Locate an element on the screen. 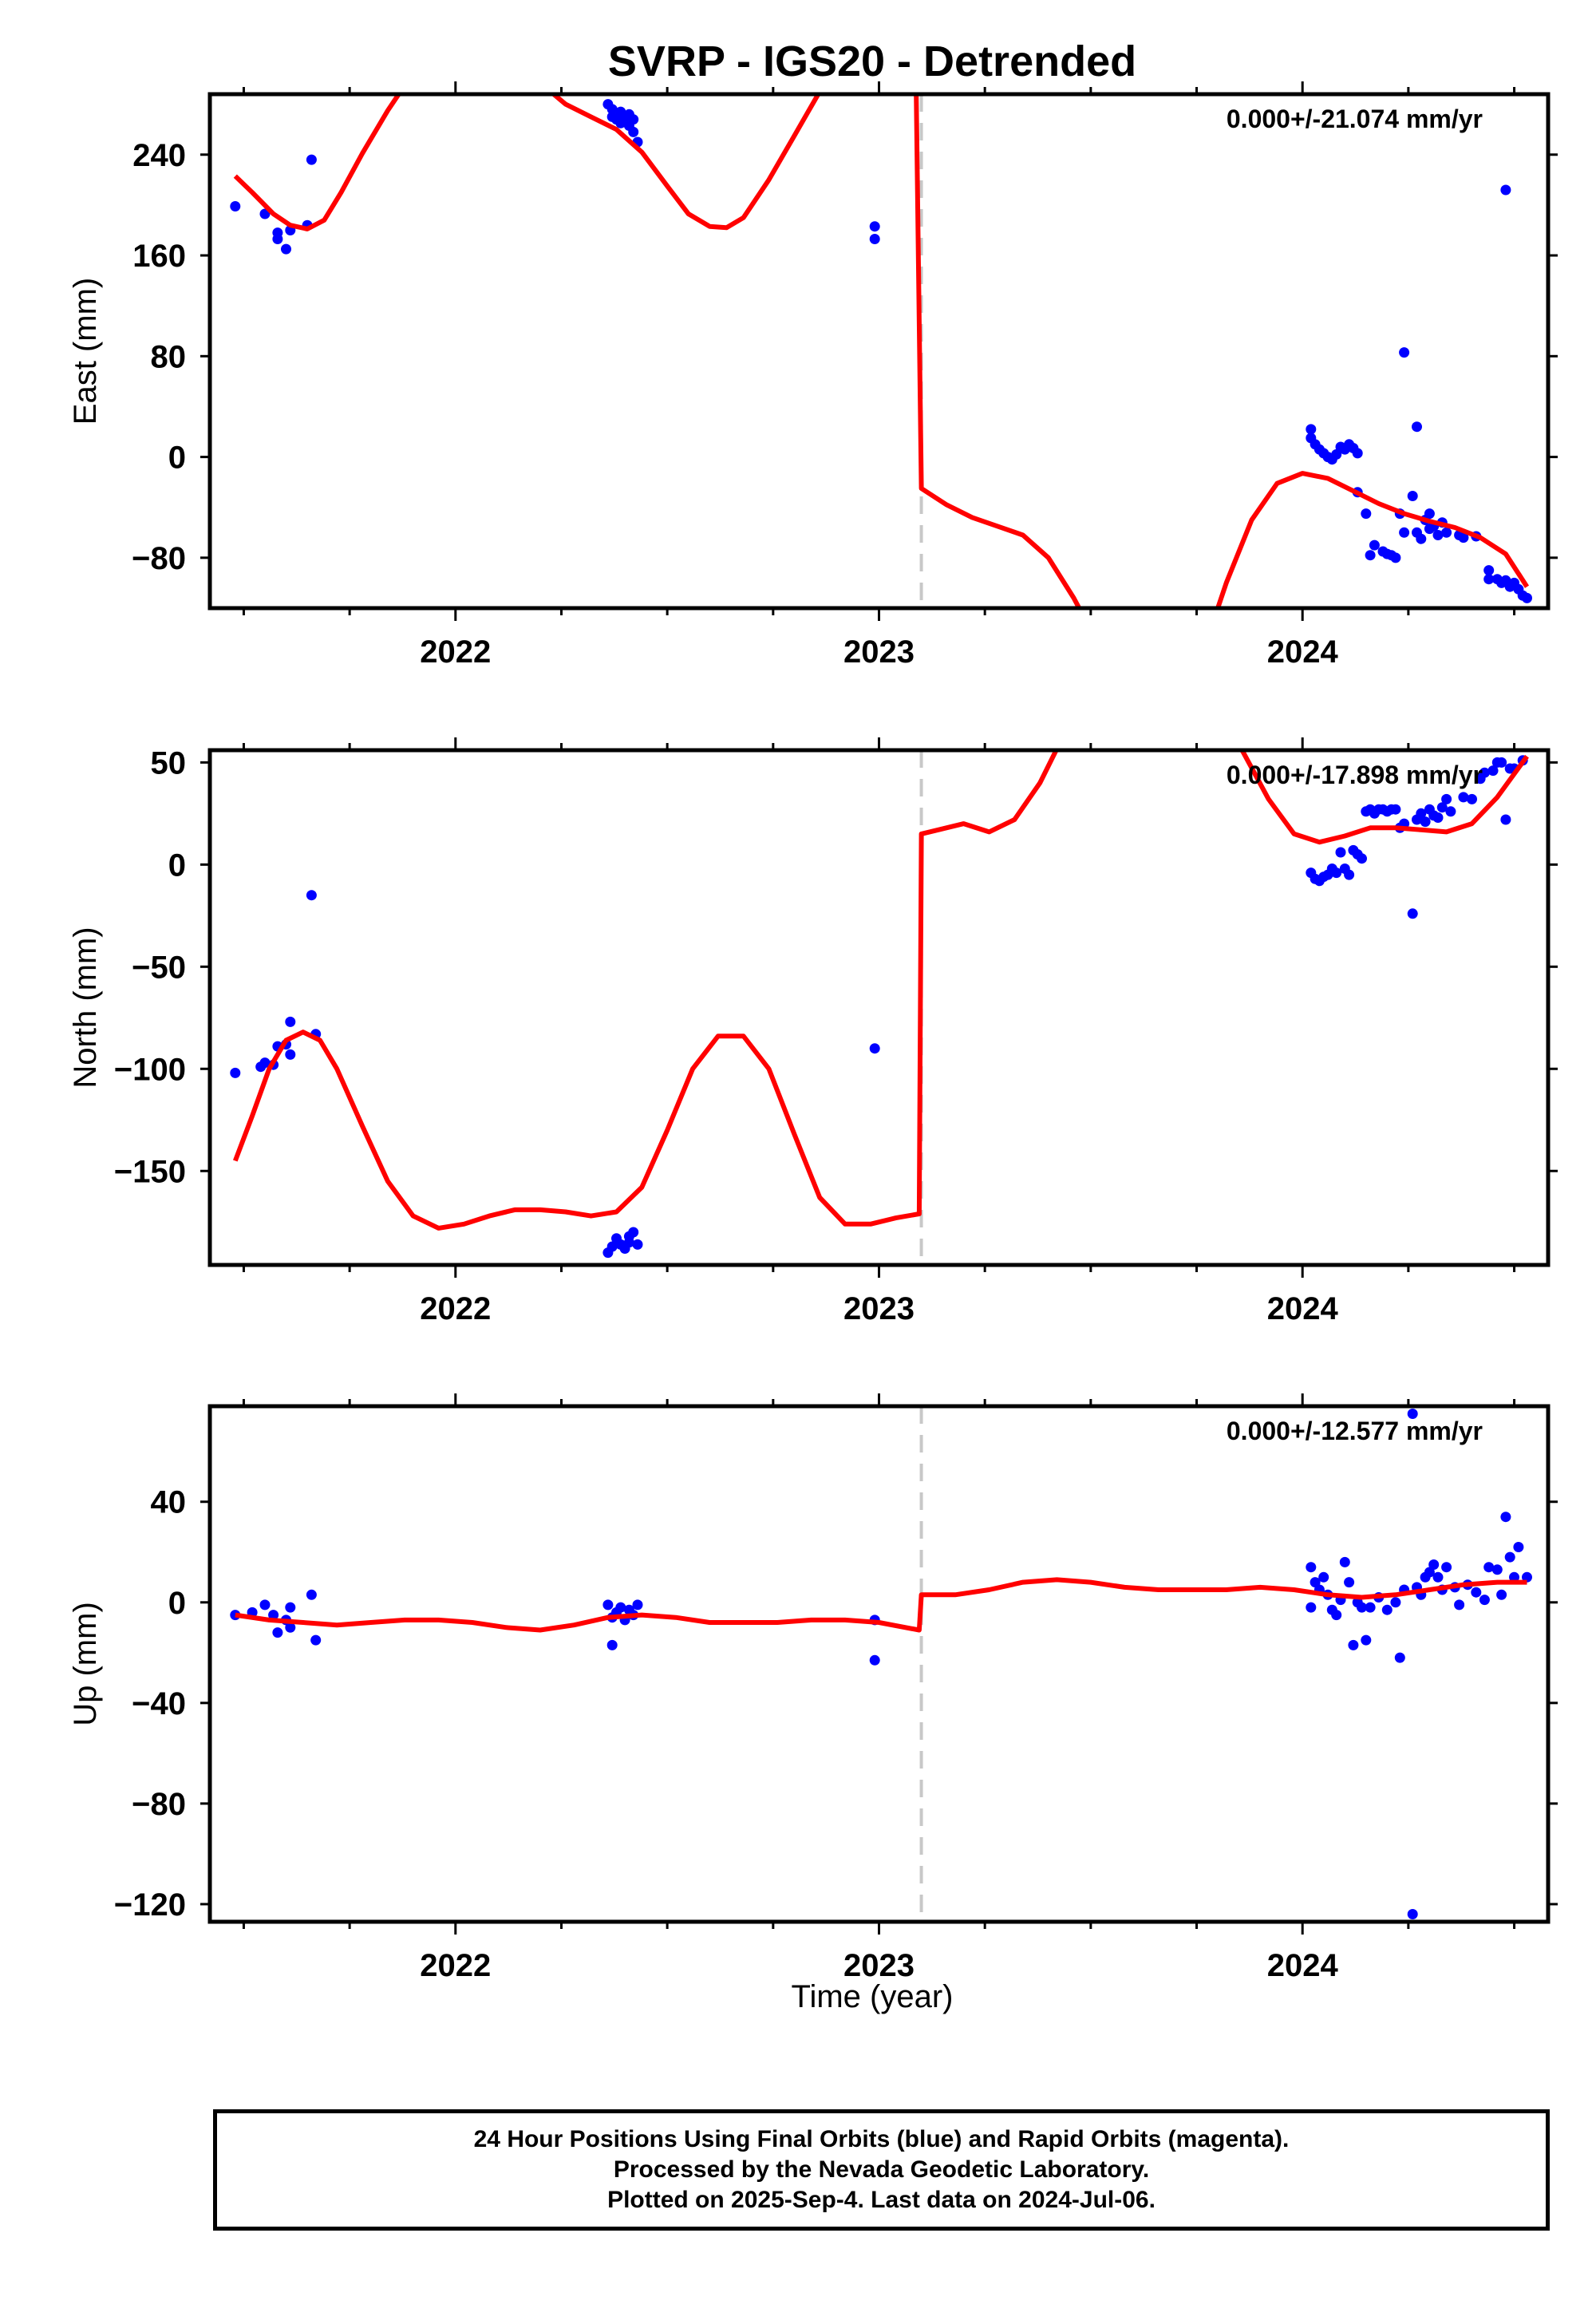 This screenshot has width=1596, height=2316. y-tick-label: −80 is located at coordinates (159, 558).